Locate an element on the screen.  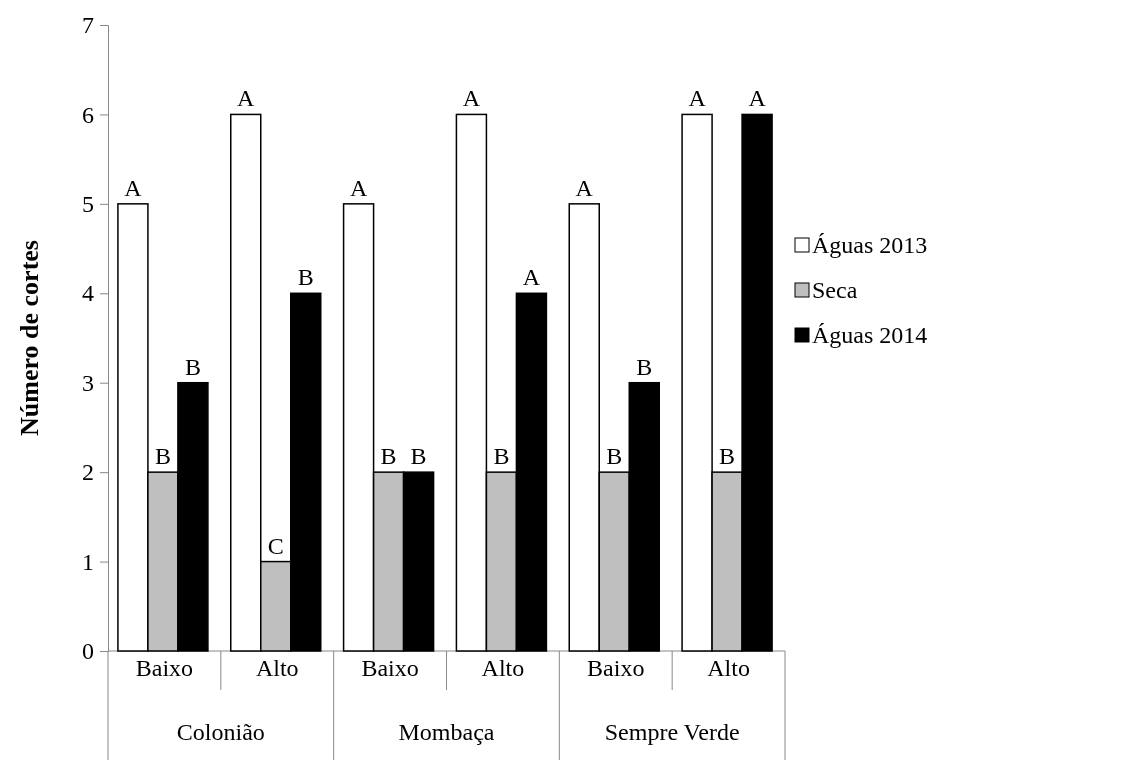
y-tick-label: 2 is located at coordinates (88, 472).